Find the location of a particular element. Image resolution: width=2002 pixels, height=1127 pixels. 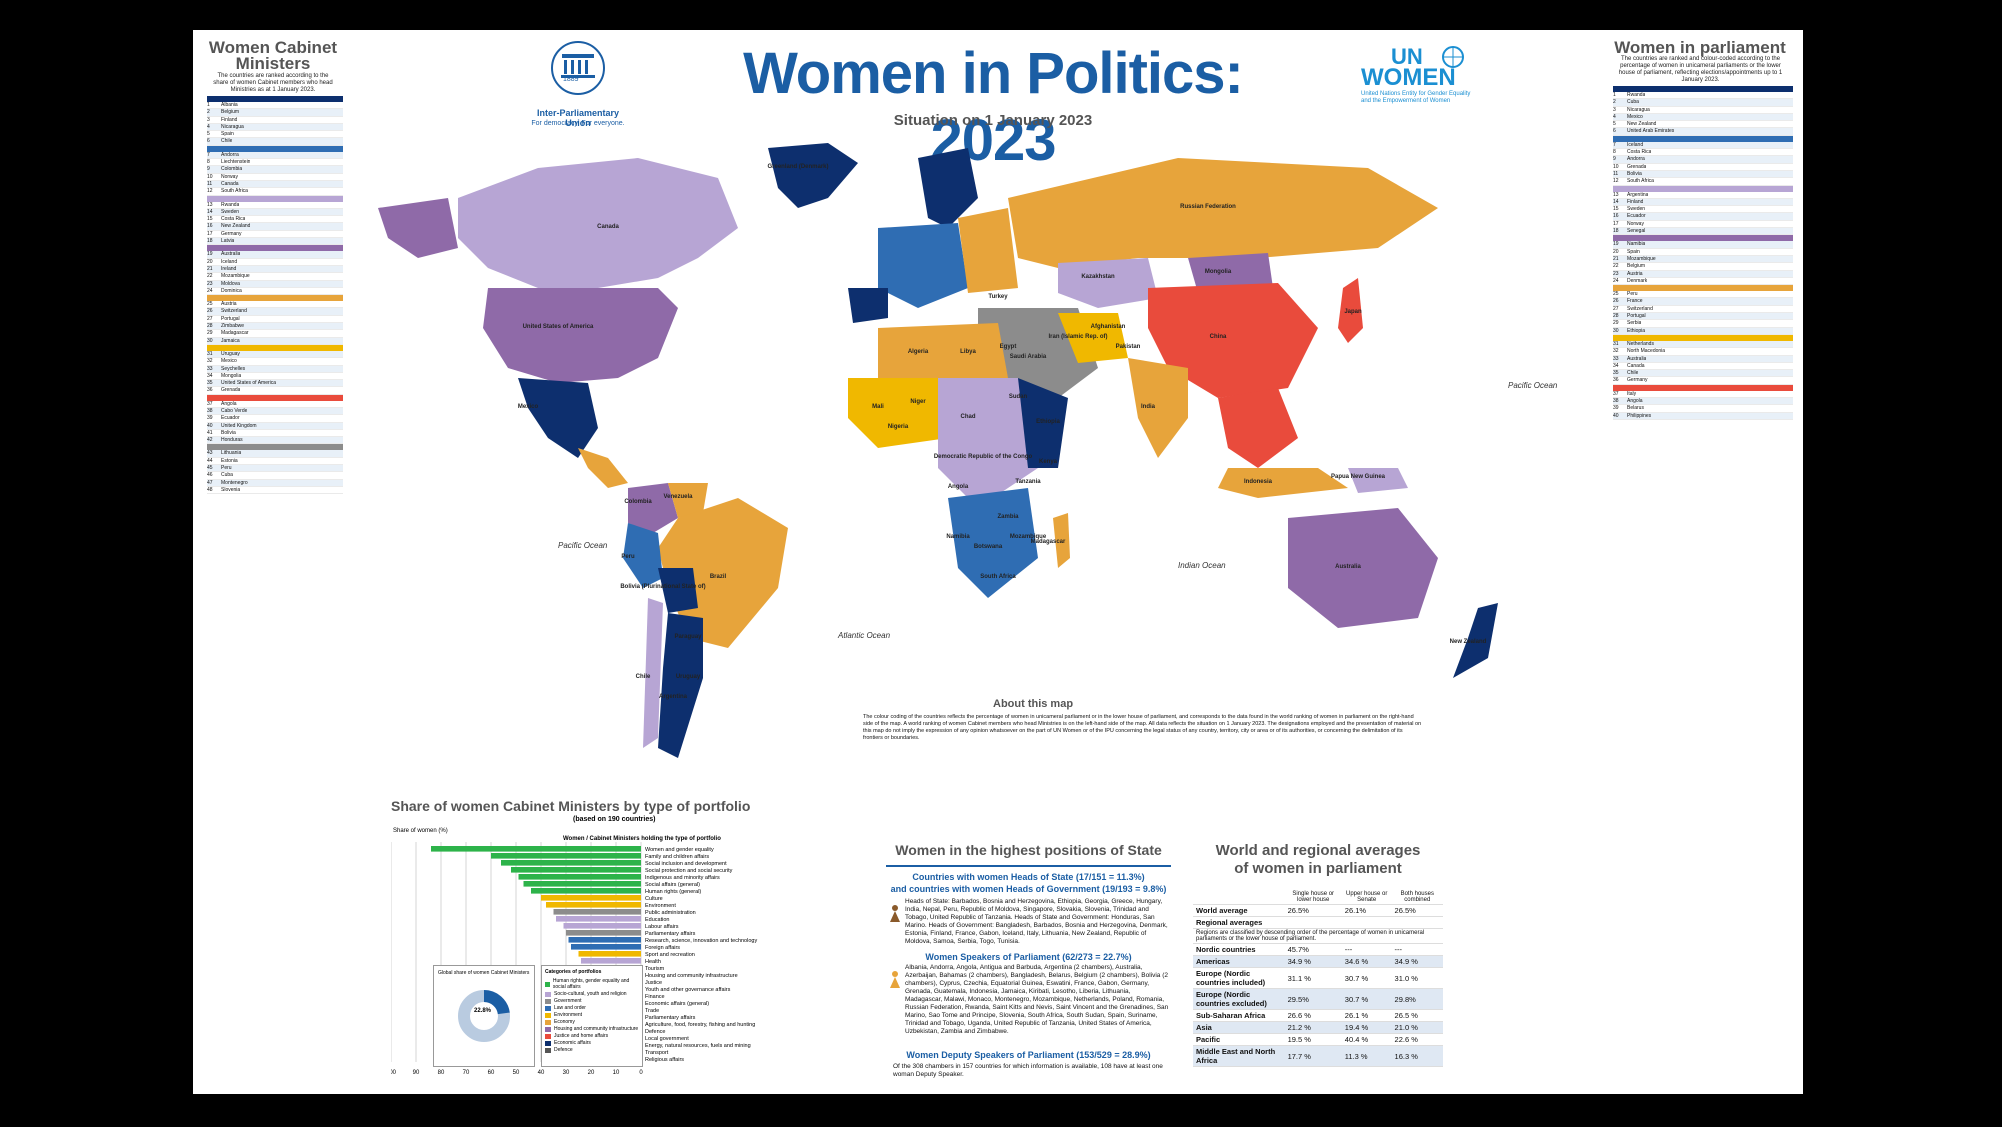

map-label: Australia is located at coordinates (1348, 567).